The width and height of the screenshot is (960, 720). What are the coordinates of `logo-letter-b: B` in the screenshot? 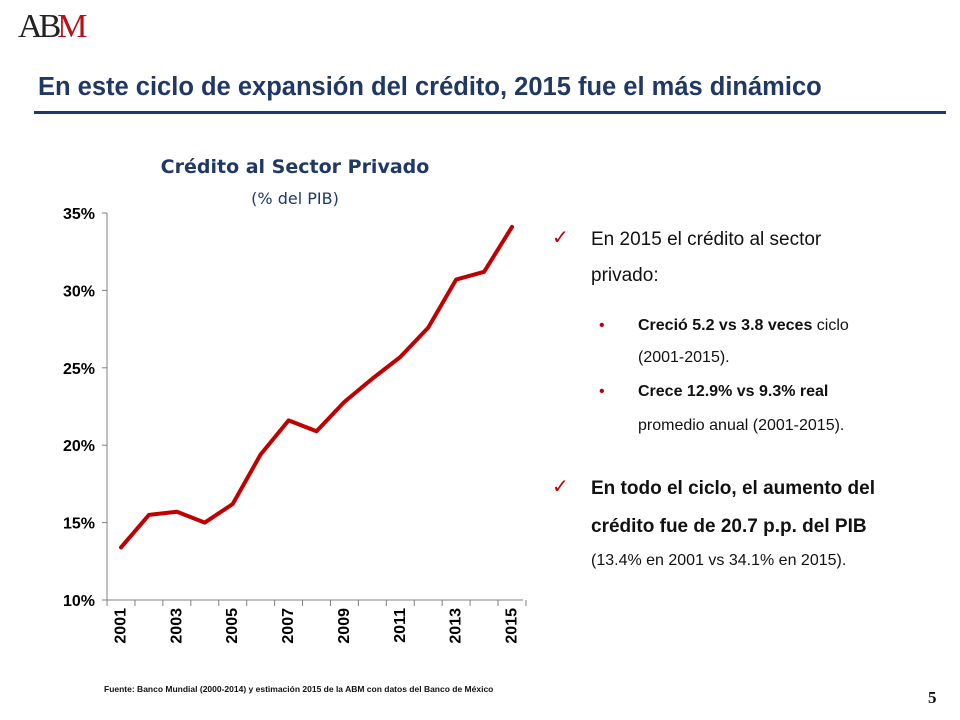 It's located at (50, 26).